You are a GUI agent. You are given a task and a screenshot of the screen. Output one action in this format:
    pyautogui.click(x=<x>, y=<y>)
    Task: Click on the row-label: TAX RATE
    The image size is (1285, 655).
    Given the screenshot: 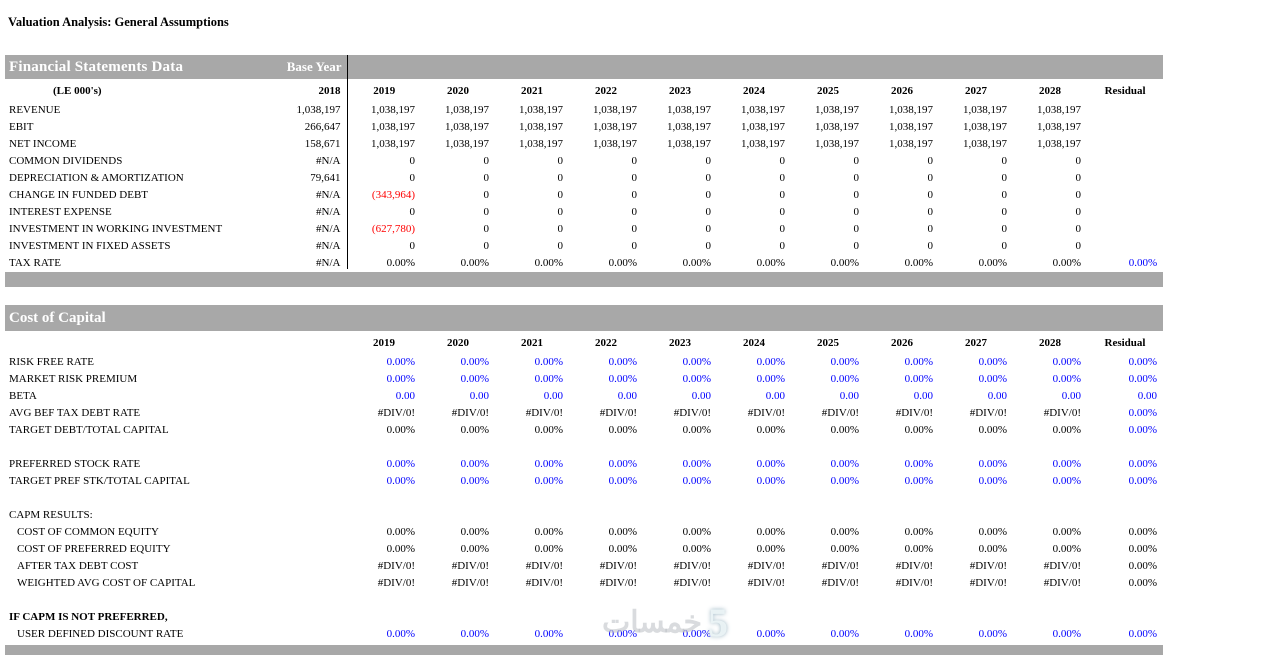 What is the action you would take?
    pyautogui.click(x=35, y=263)
    